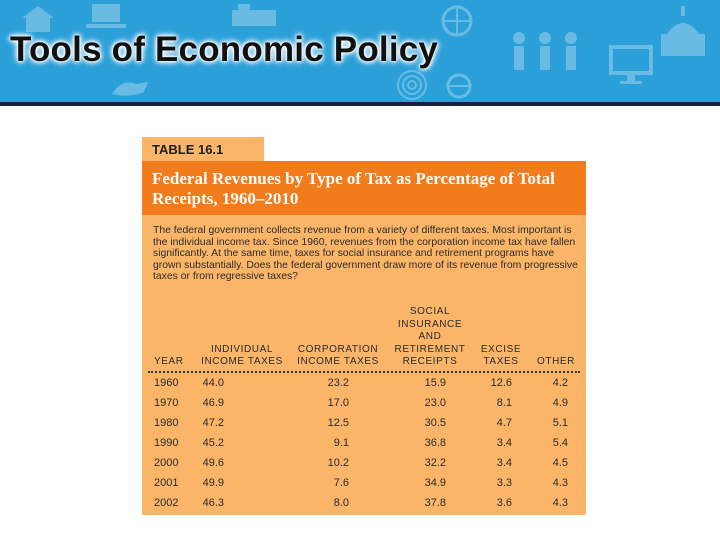 Image resolution: width=720 pixels, height=540 pixels. Describe the element at coordinates (224, 49) in the screenshot. I see `slide-title: Tools of Economic Policy` at that location.